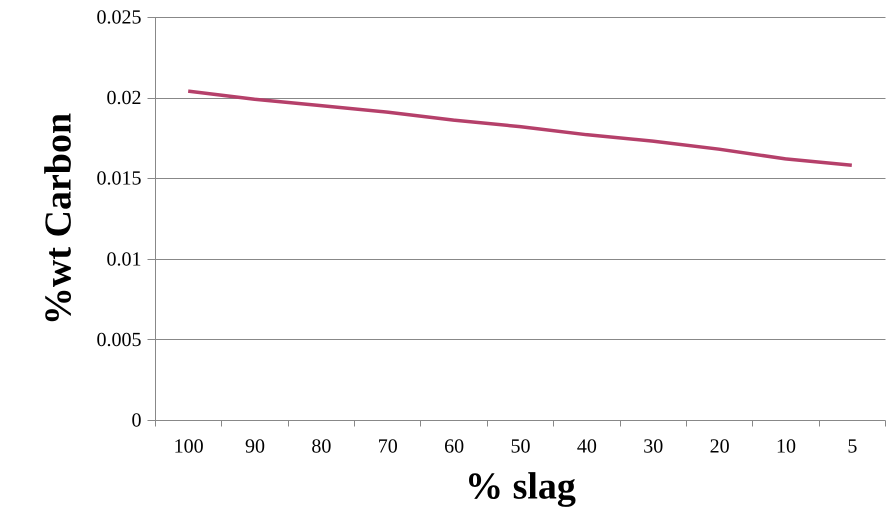 This screenshot has height=530, width=894. Describe the element at coordinates (520, 447) in the screenshot. I see `x-tick-label: 50` at that location.